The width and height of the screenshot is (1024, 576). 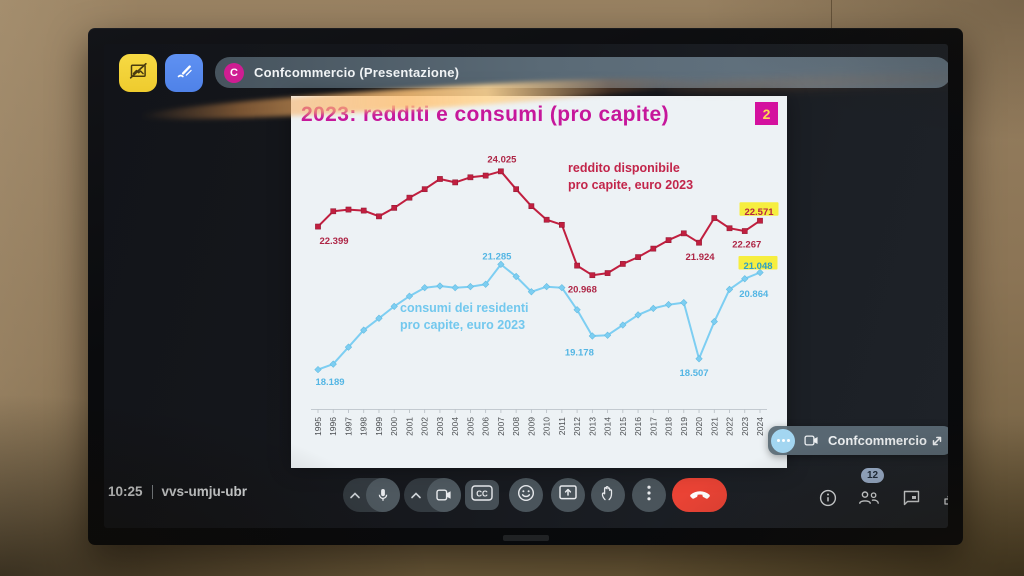 What do you see at coordinates (831, 14) in the screenshot?
I see `wall-seam` at bounding box center [831, 14].